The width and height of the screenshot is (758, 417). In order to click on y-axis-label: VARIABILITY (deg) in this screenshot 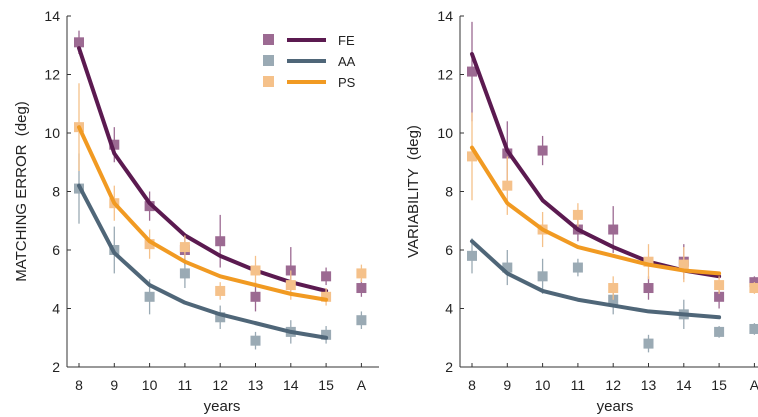, I will do `click(413, 191)`.